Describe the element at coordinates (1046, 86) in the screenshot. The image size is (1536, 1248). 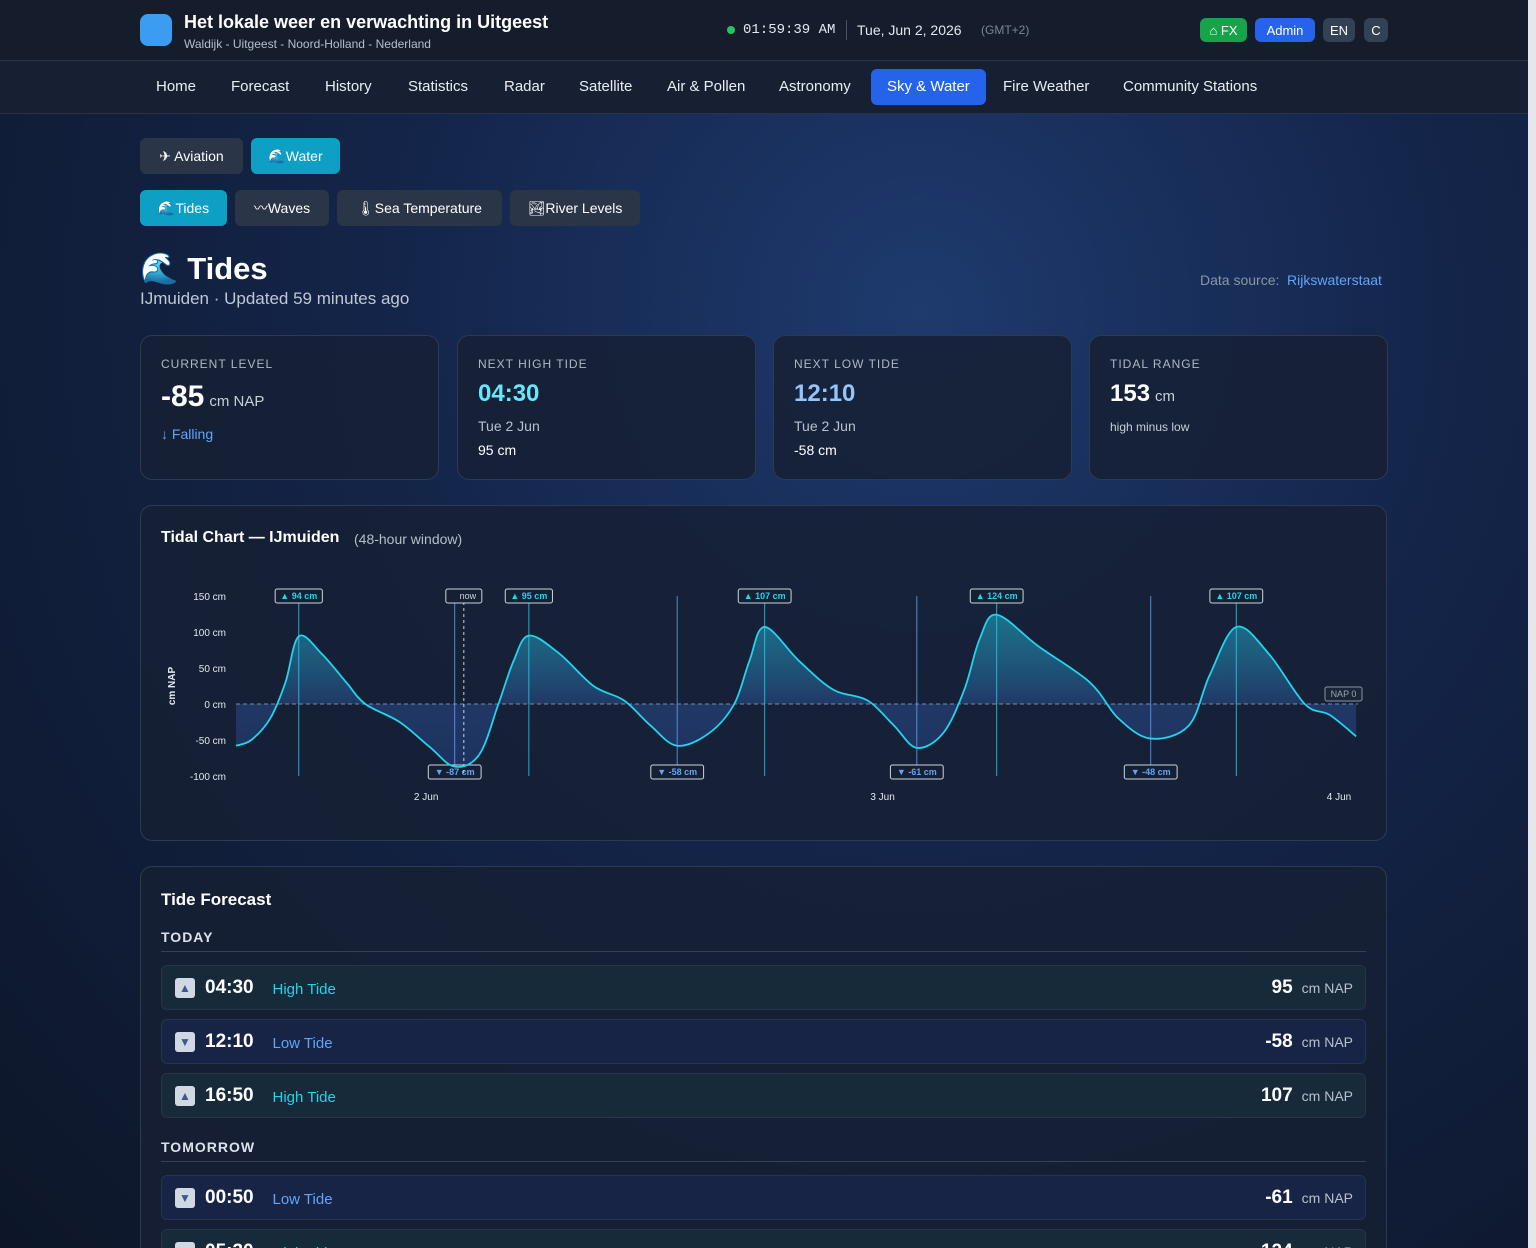
I see `nav-item: Fire Weather` at that location.